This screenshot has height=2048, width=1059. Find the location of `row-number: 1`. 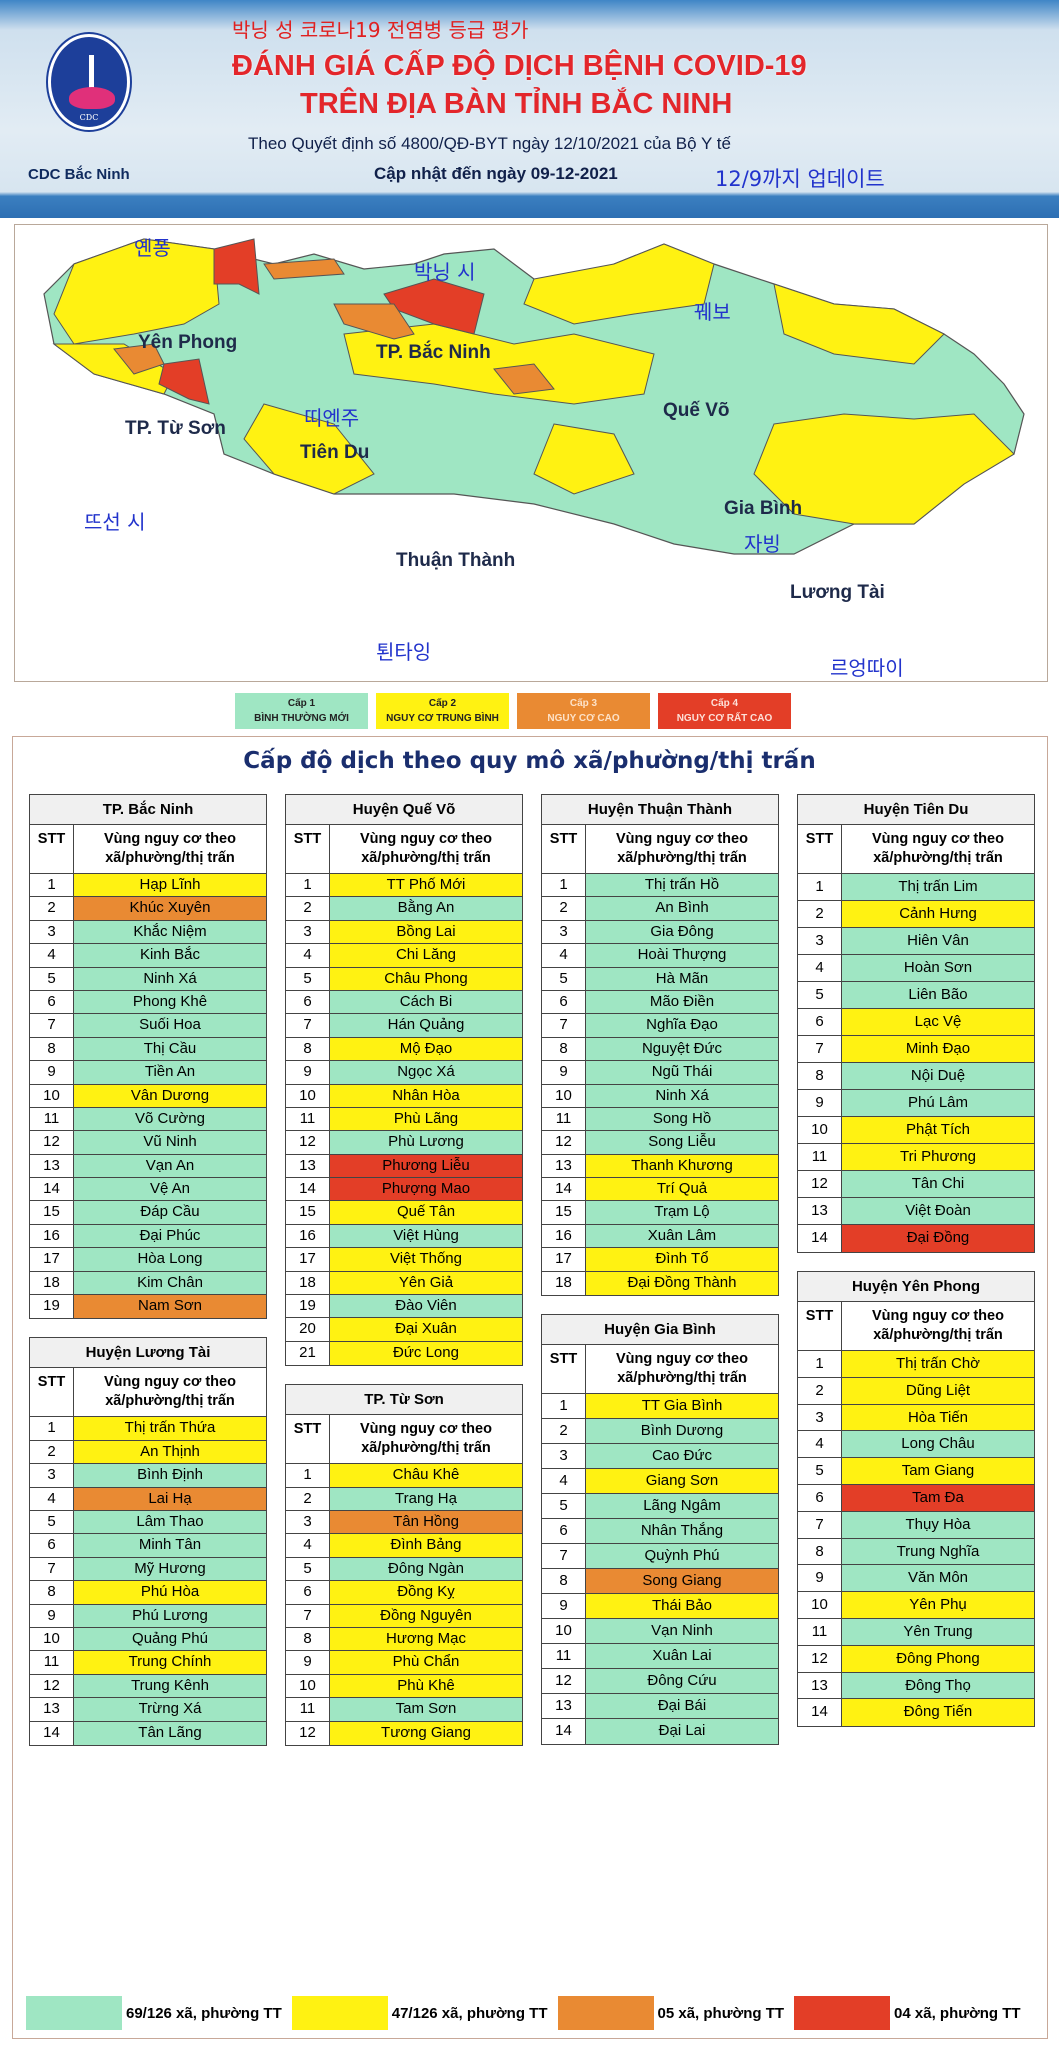

row-number: 1 is located at coordinates (308, 885).